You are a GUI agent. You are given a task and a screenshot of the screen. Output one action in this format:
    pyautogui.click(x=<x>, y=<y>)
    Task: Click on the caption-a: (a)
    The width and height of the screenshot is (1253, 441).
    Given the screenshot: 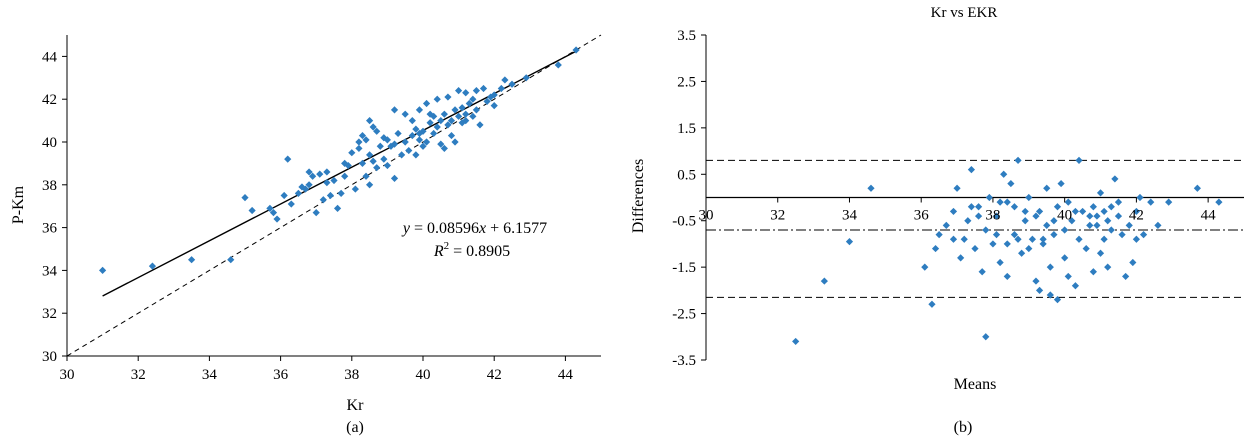 What is the action you would take?
    pyautogui.click(x=355, y=427)
    